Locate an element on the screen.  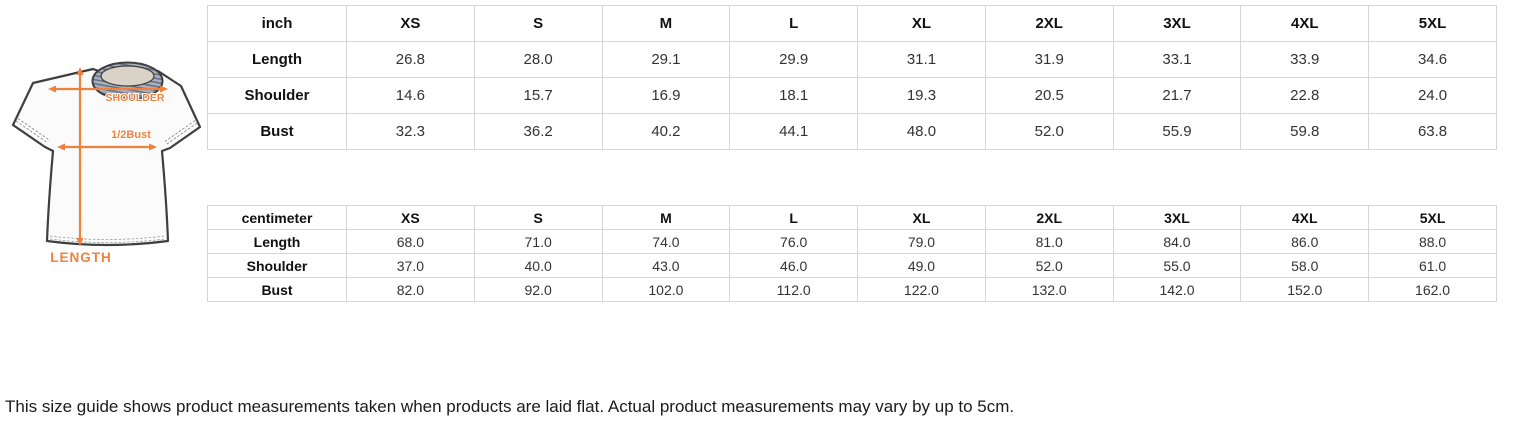
value-cell: 28.0 is located at coordinates (538, 59).